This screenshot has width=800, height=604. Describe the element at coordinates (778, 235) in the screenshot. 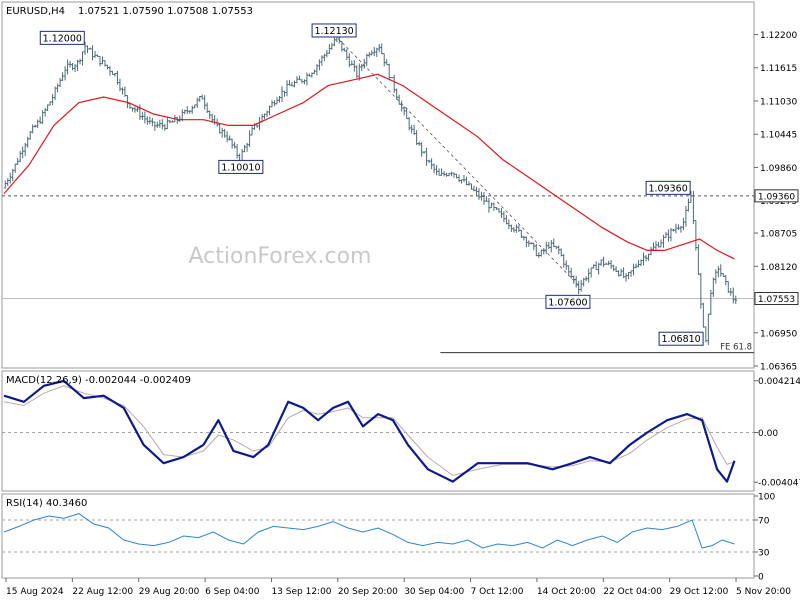

I see `price-y-tick-label: 1.08705` at that location.